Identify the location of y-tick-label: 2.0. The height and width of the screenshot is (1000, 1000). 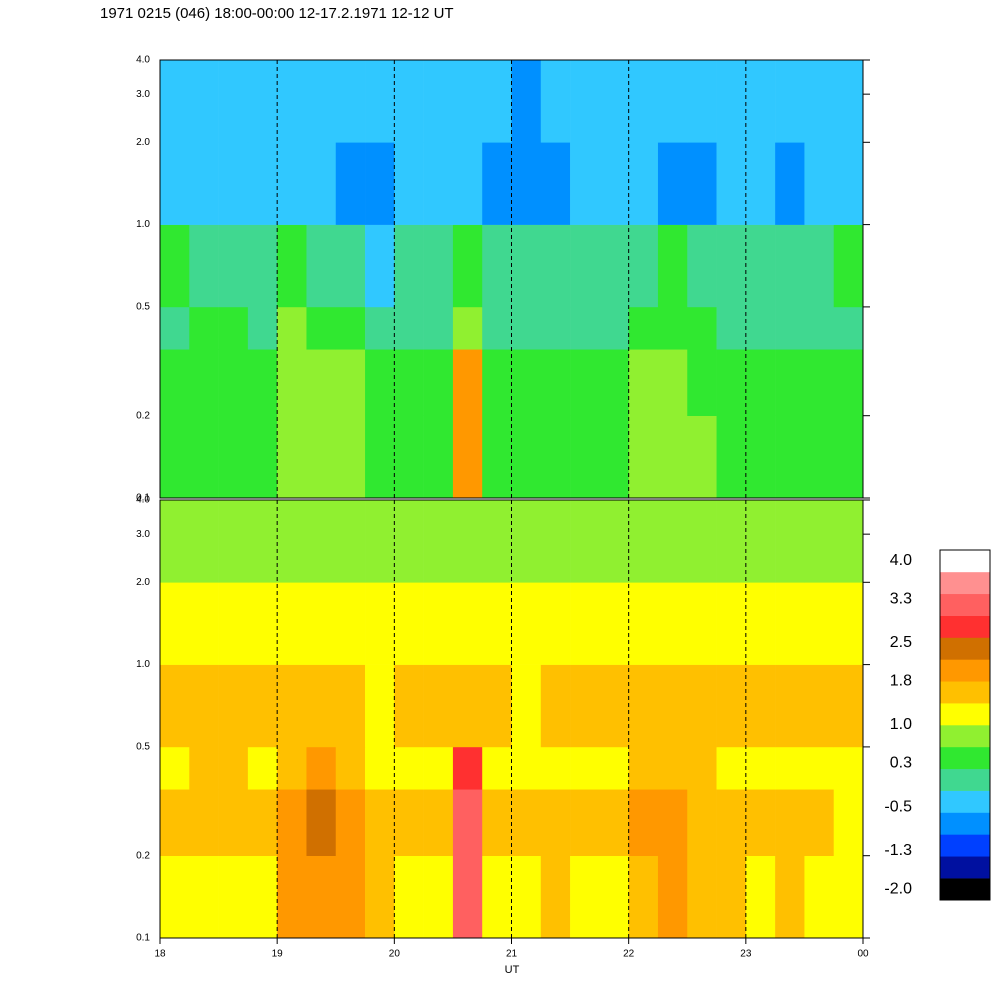
(143, 582).